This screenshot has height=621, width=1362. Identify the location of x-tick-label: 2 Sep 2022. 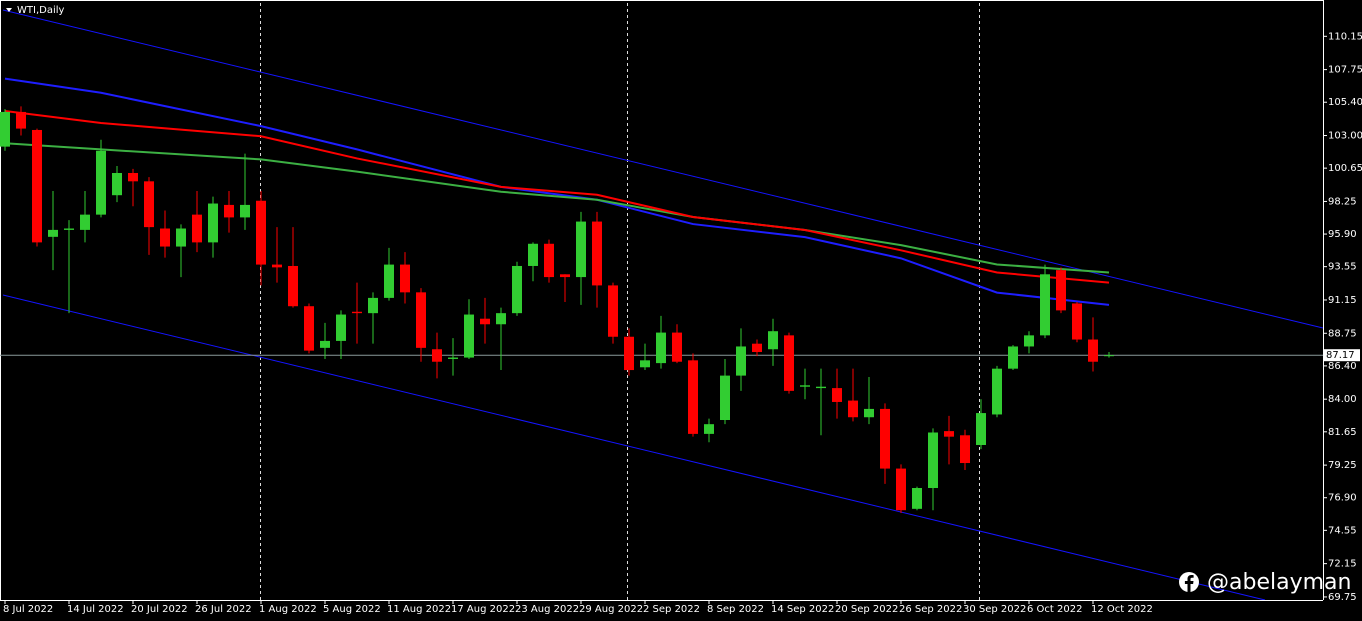
(671, 609).